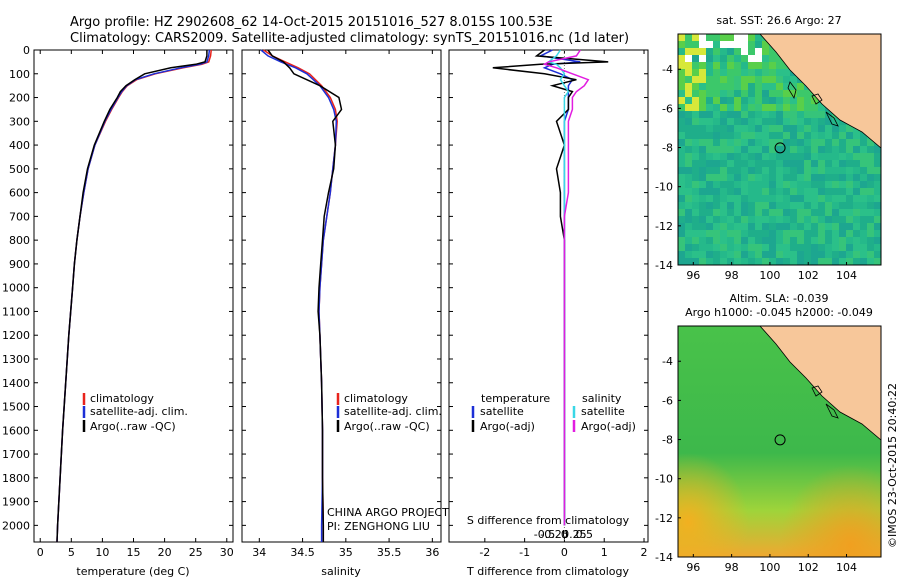 This screenshot has height=580, width=900. What do you see at coordinates (547, 571) in the screenshot?
I see `difference-xlabel: T difference from climatology` at bounding box center [547, 571].